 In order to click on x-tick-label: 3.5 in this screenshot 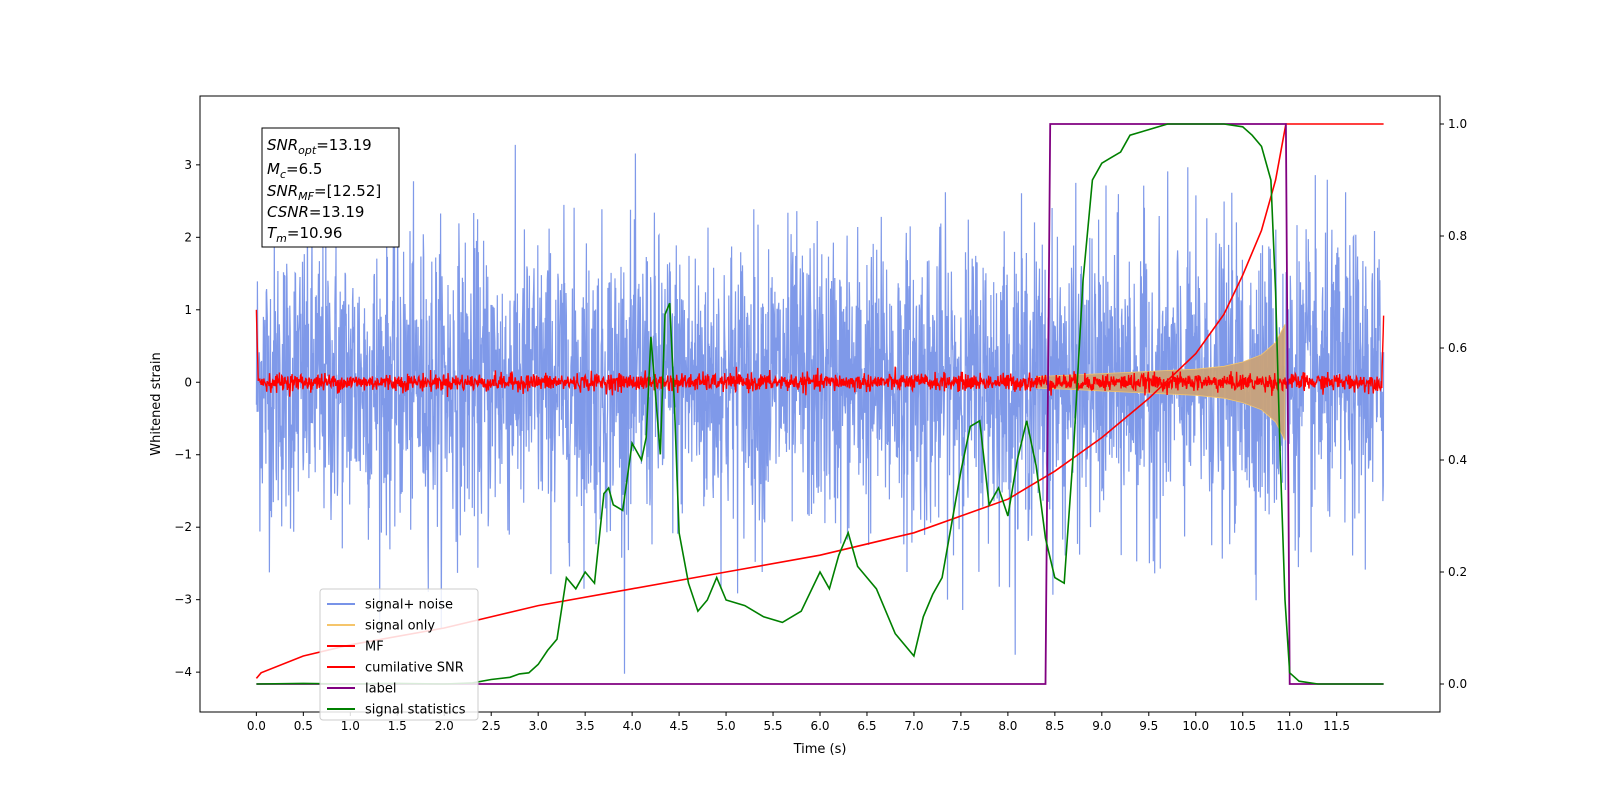, I will do `click(585, 726)`.